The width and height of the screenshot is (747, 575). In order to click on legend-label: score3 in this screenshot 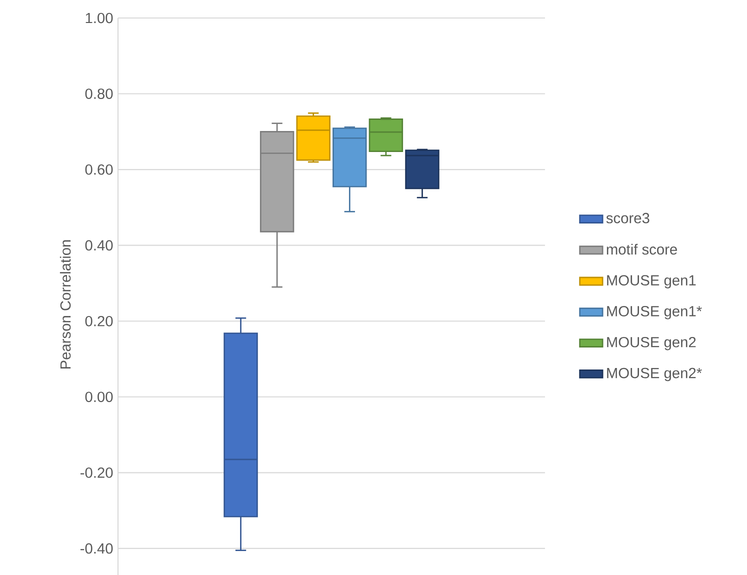, I will do `click(628, 218)`.